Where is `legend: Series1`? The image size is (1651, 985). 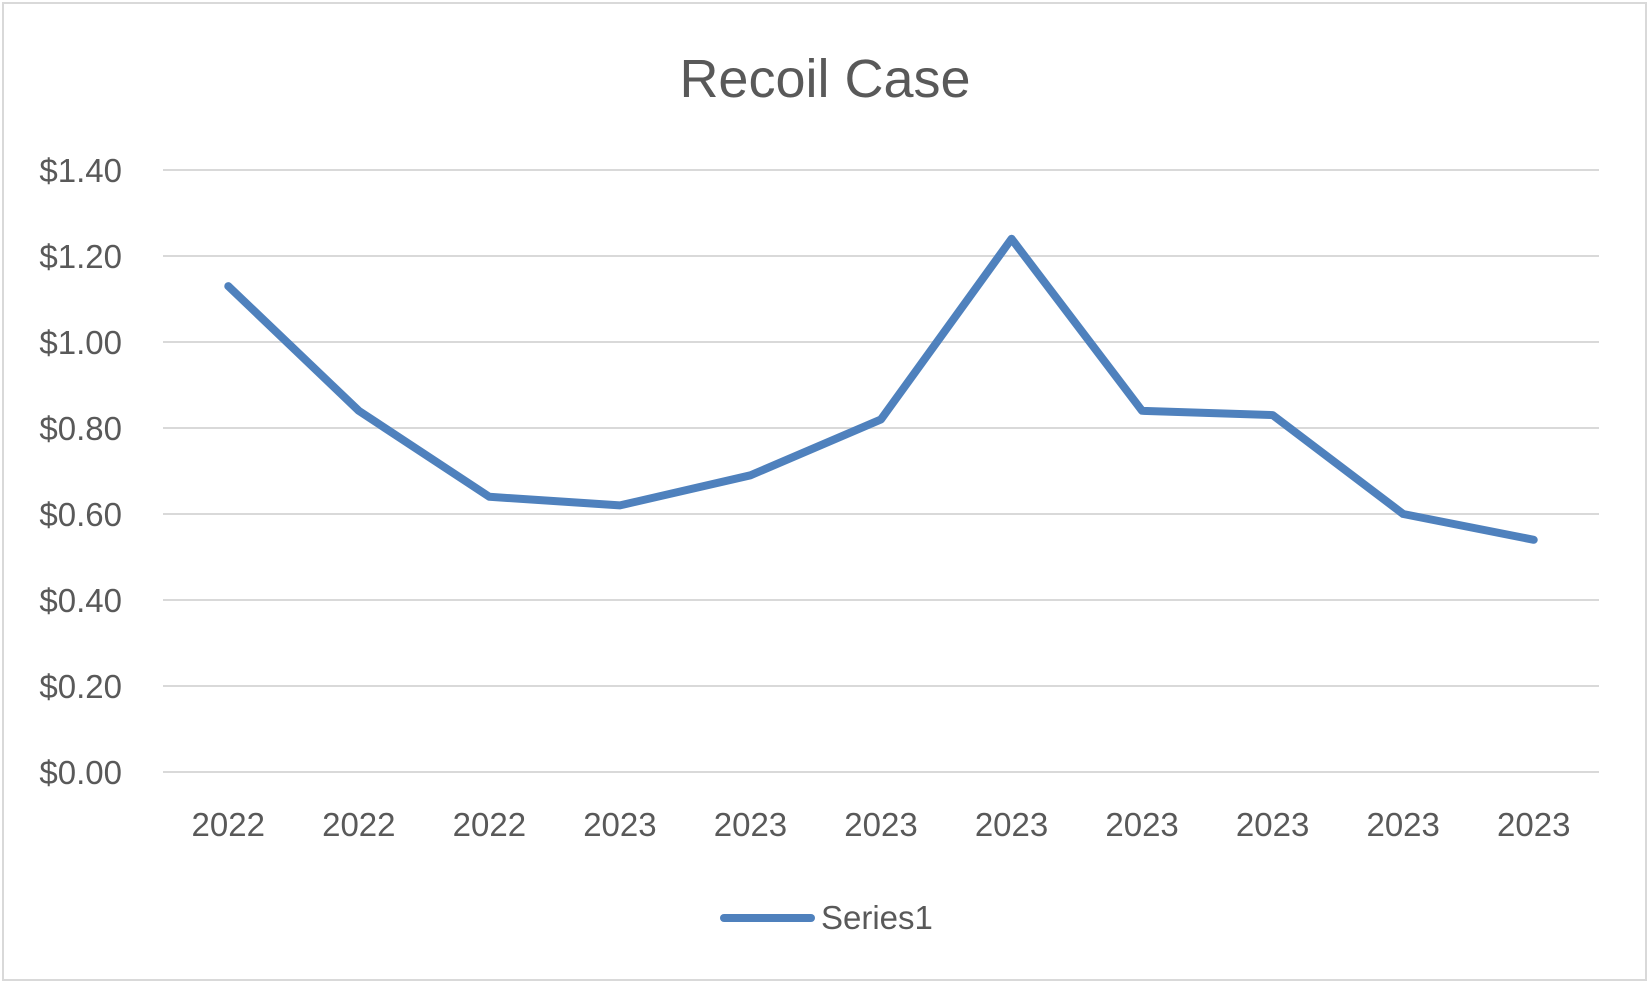 legend: Series1 is located at coordinates (826, 917).